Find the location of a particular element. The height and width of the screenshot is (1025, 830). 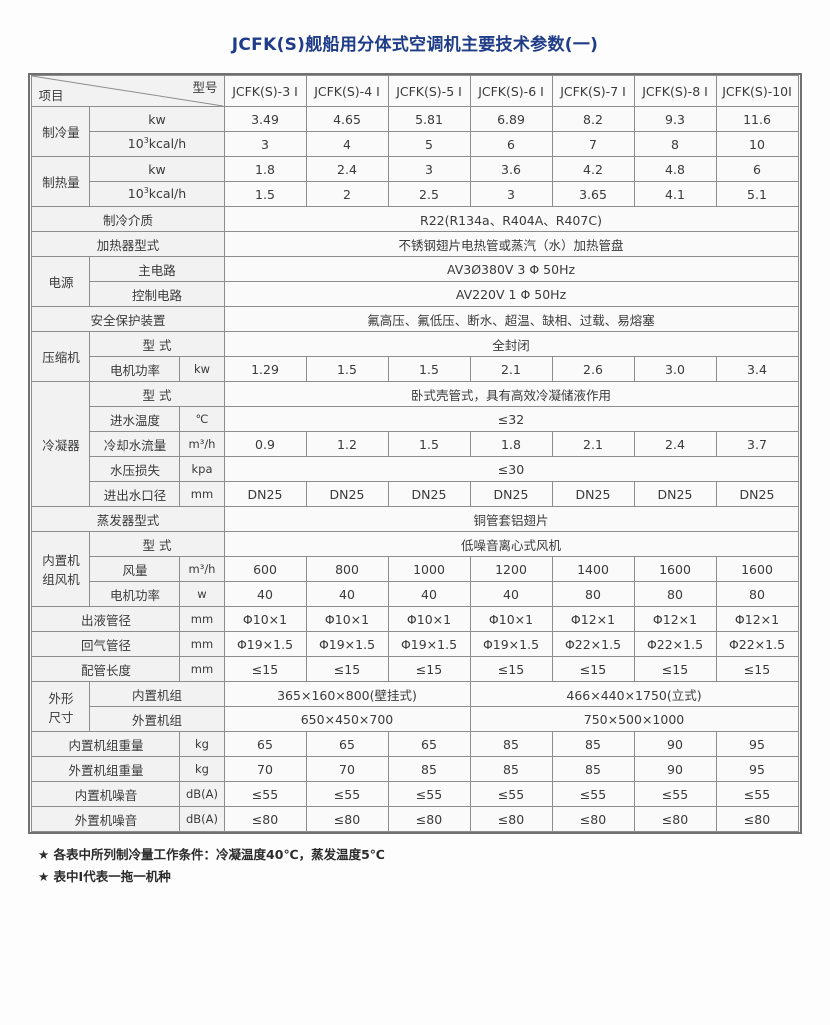

header-corner-cell: 项目 型号 is located at coordinates (128, 91).